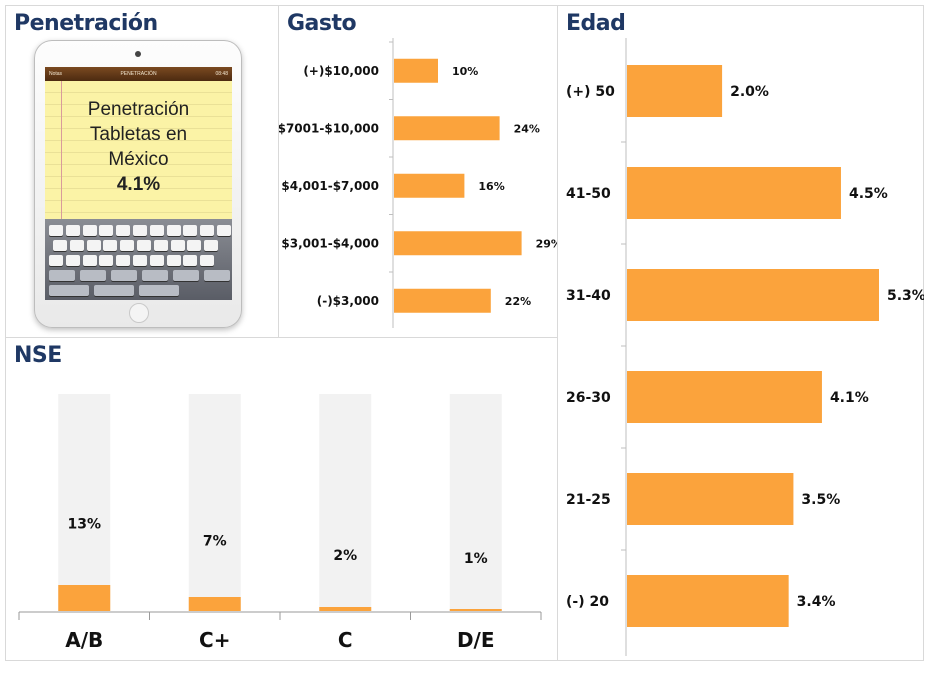 Image resolution: width=928 pixels, height=675 pixels. Describe the element at coordinates (491, 186) in the screenshot. I see `gasto-data-label: 16%` at that location.